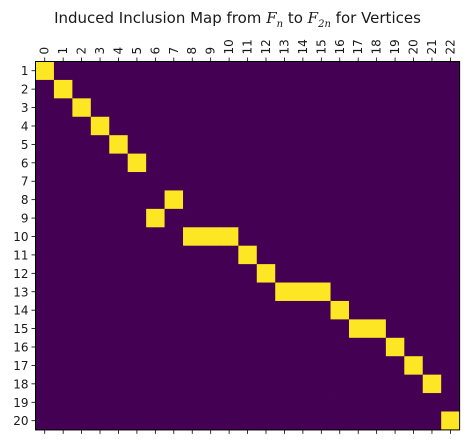  Describe the element at coordinates (321, 46) in the screenshot. I see `x-tick-label: 15` at that location.